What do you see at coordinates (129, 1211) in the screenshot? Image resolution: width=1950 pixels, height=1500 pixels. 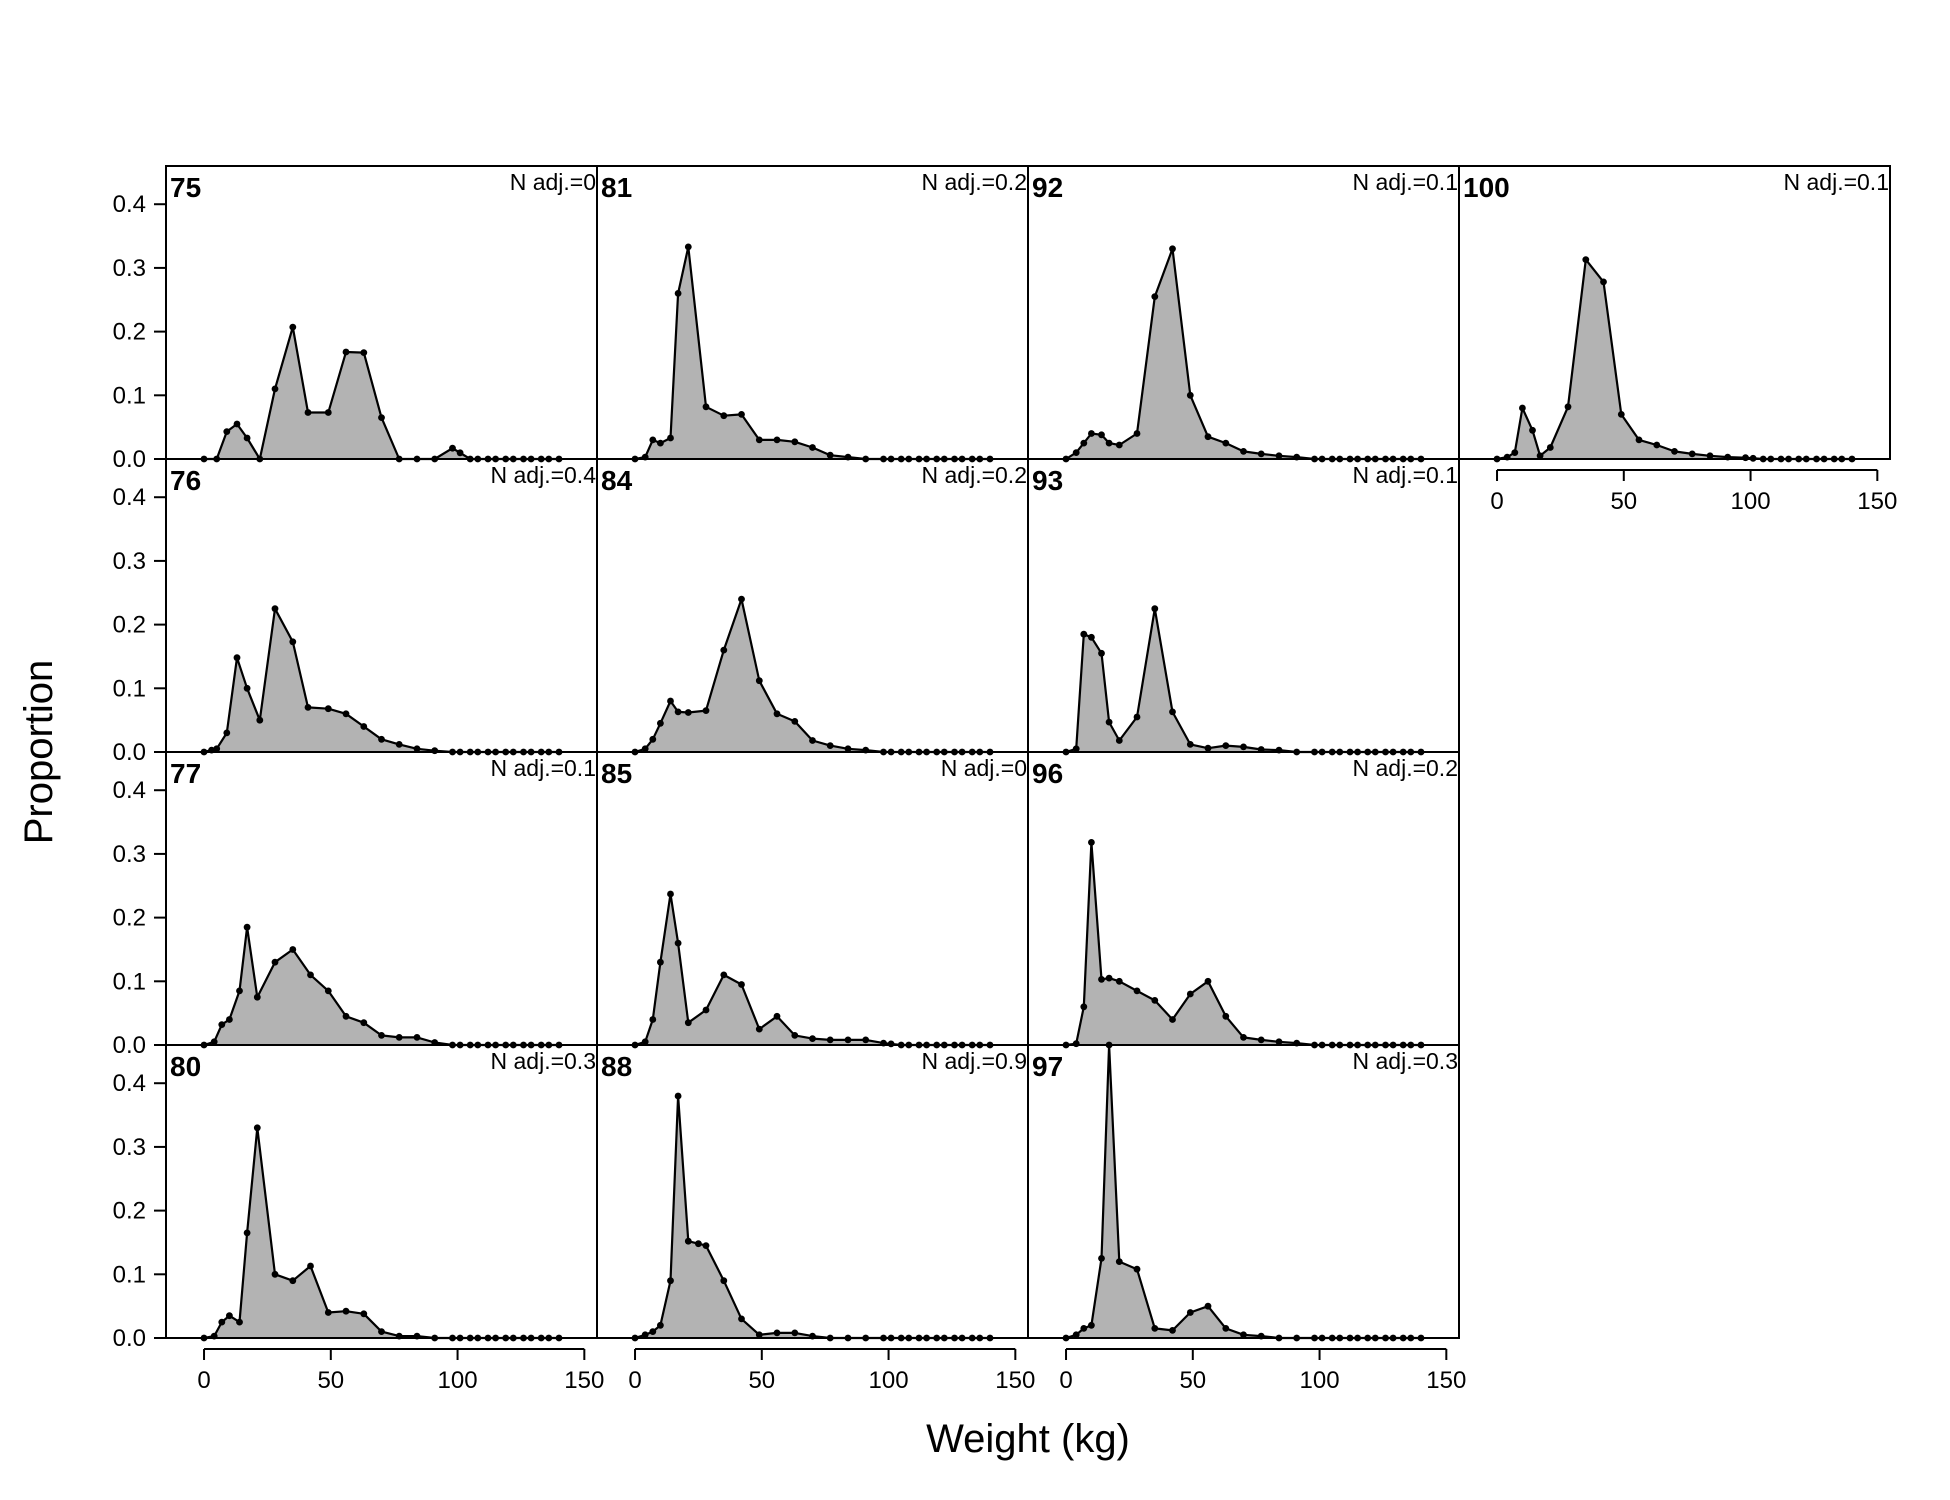 I see `y-tick-label: 0.2` at bounding box center [129, 1211].